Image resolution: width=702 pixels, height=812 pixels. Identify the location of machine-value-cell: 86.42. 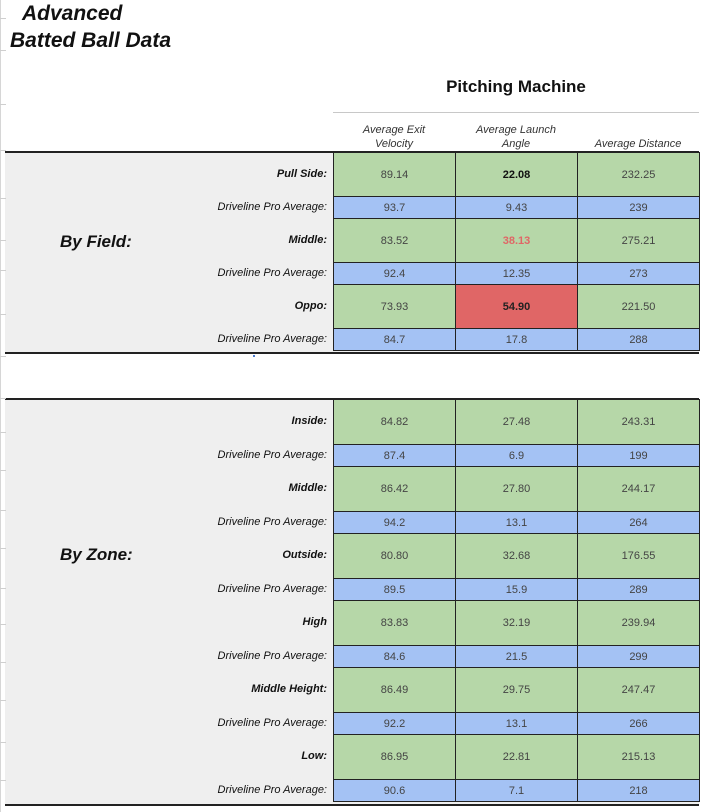
(394, 489).